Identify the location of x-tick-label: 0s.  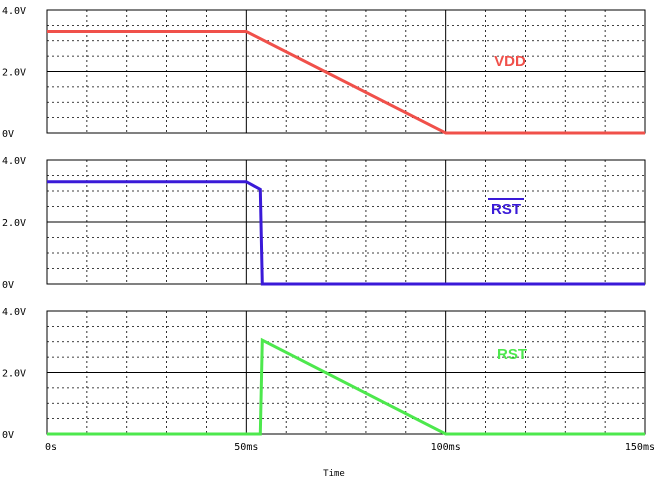
(51, 447).